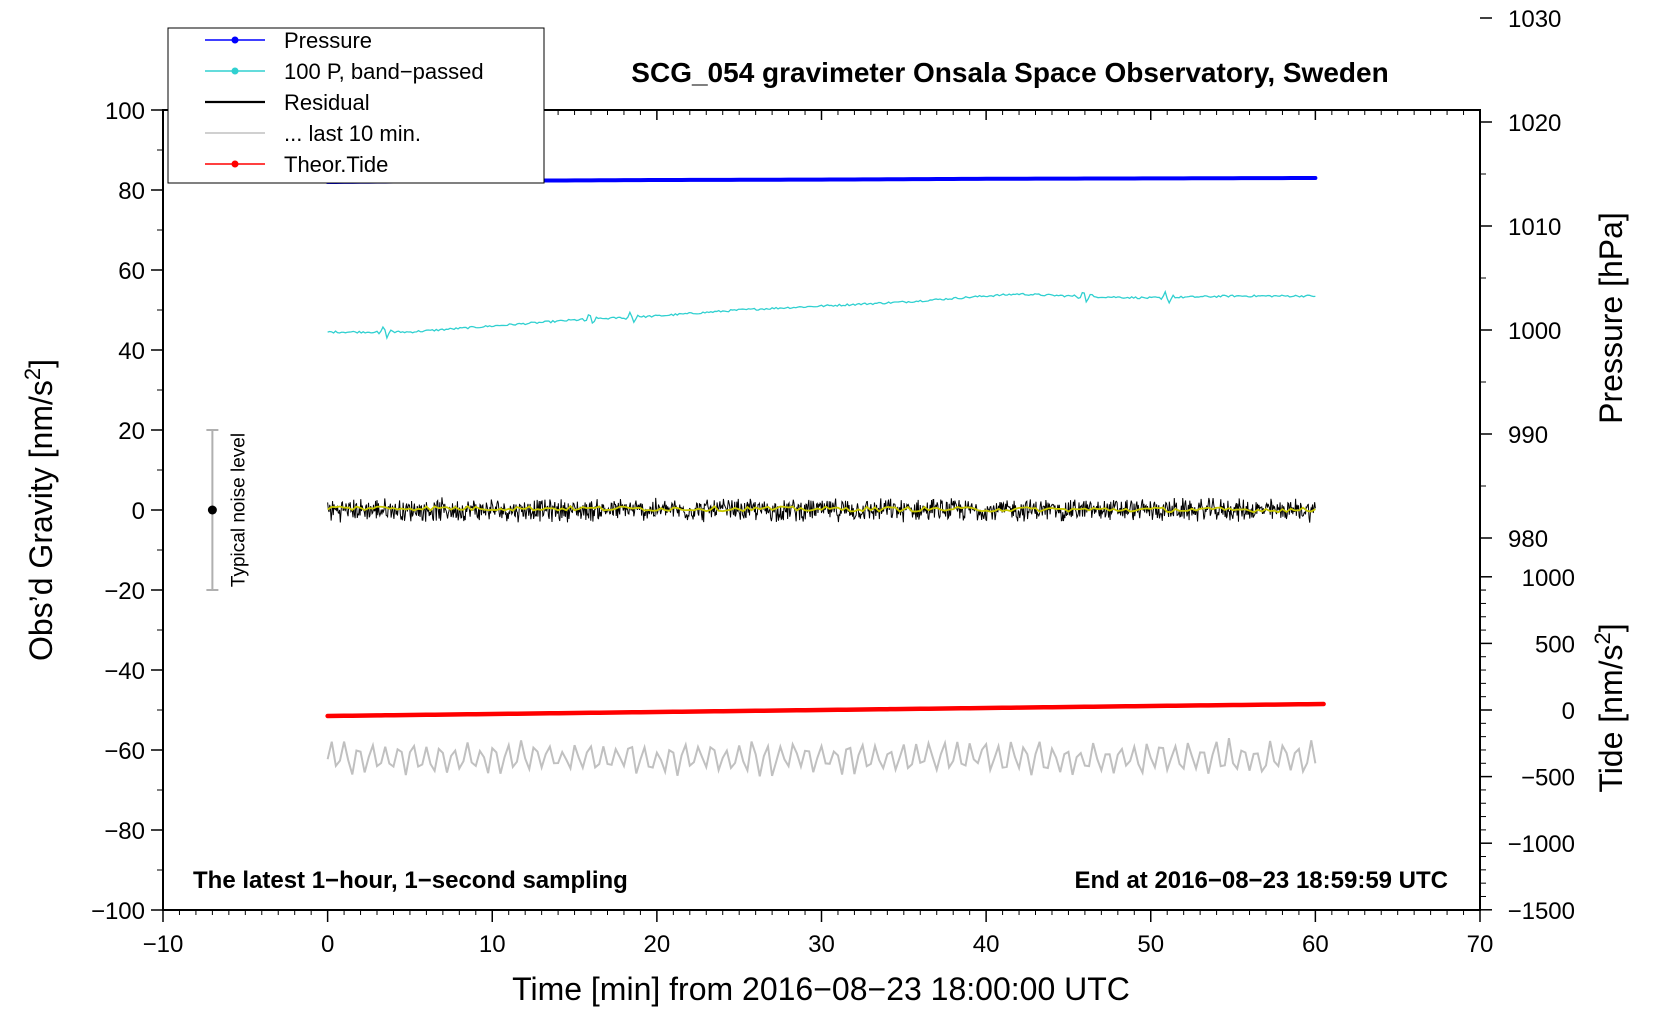  Describe the element at coordinates (327, 944) in the screenshot. I see `x-tick-label: 0` at that location.